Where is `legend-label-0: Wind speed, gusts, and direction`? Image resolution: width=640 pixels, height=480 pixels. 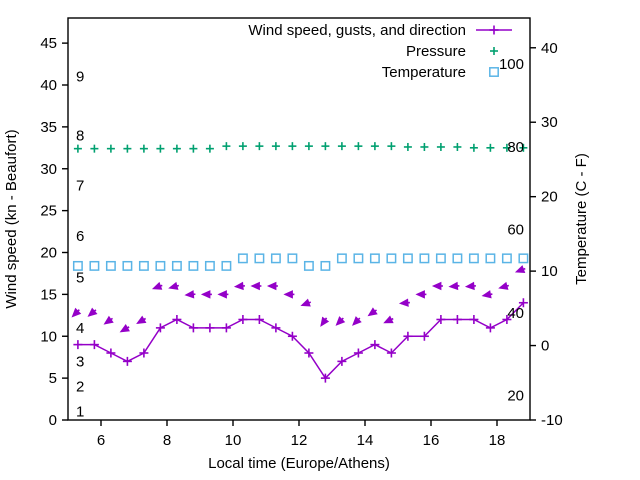 legend-label-0: Wind speed, gusts, and direction is located at coordinates (357, 30).